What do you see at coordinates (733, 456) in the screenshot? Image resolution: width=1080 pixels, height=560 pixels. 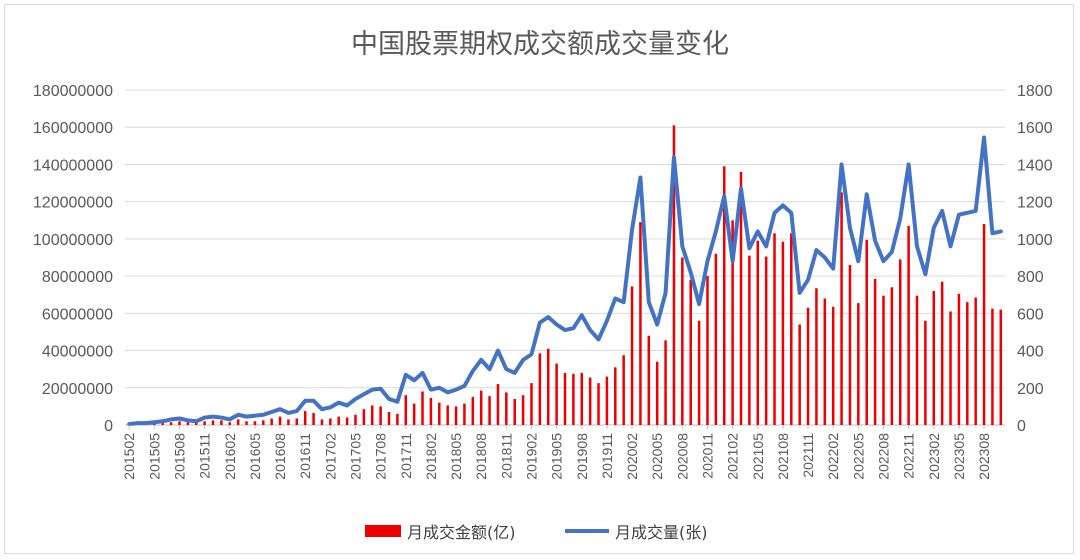 I see `x-tick-label: 202102` at bounding box center [733, 456].